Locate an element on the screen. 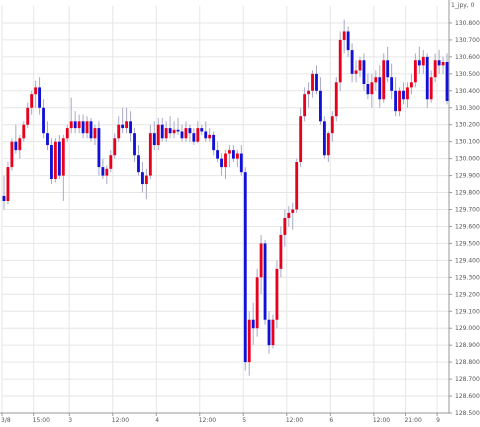 This screenshot has height=427, width=480. y-tick-label: 130.700 is located at coordinates (467, 40).